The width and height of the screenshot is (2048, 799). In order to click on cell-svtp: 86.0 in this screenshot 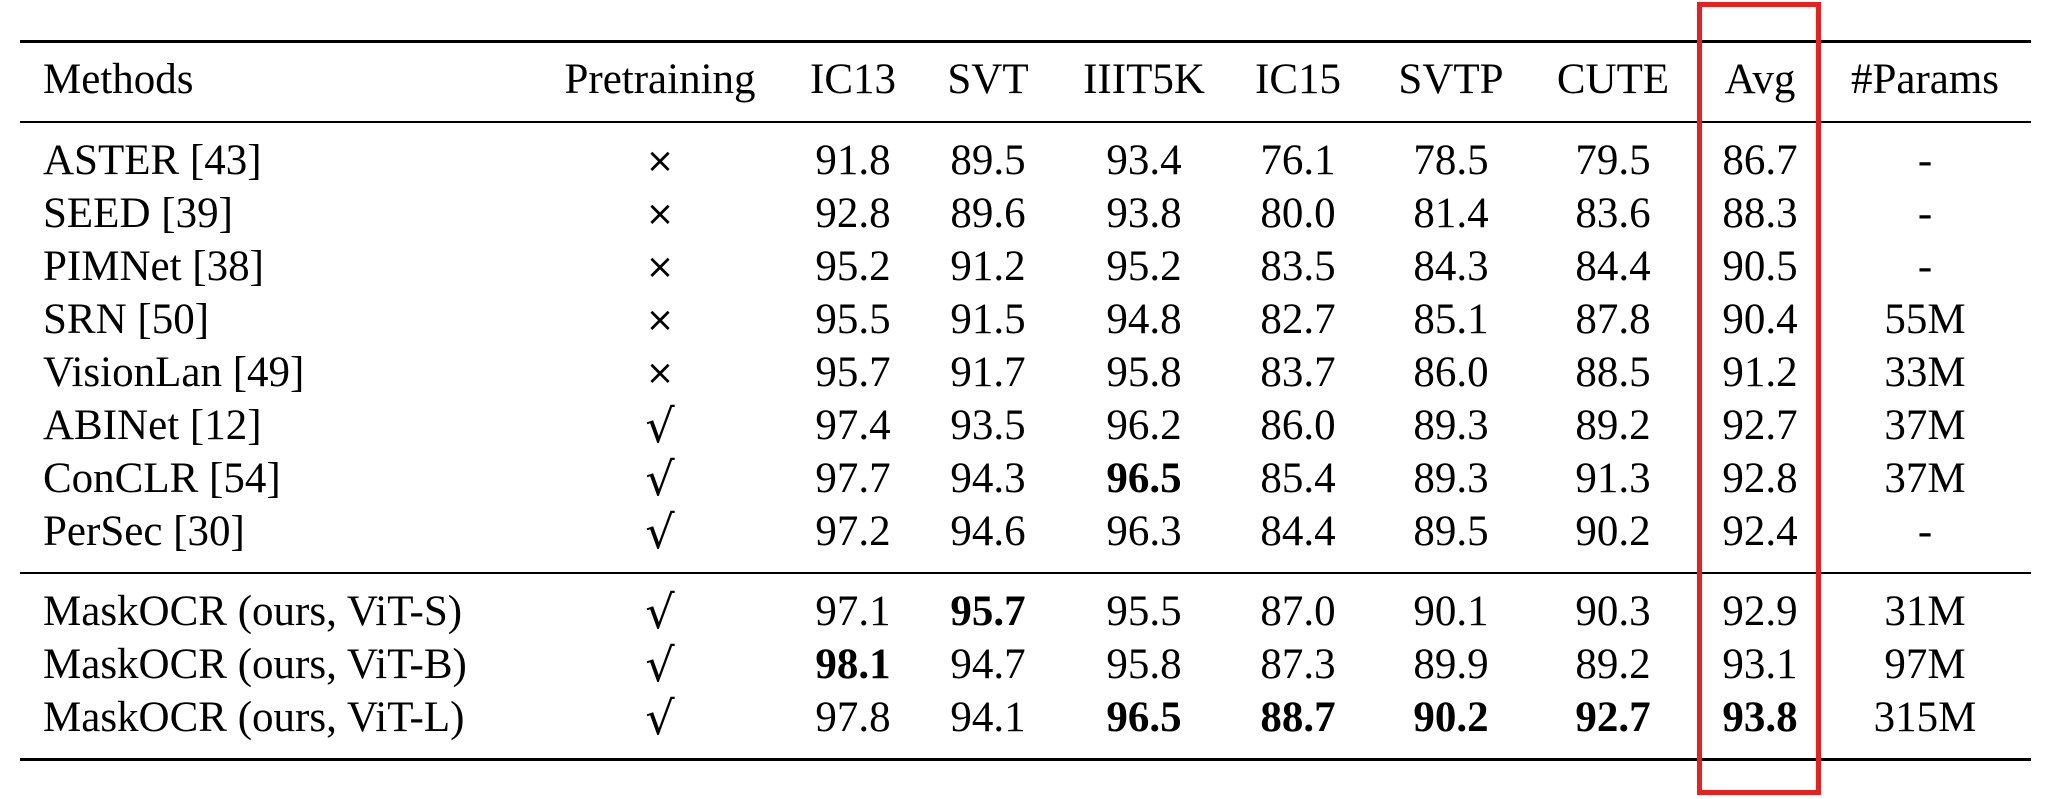, I will do `click(1451, 372)`.